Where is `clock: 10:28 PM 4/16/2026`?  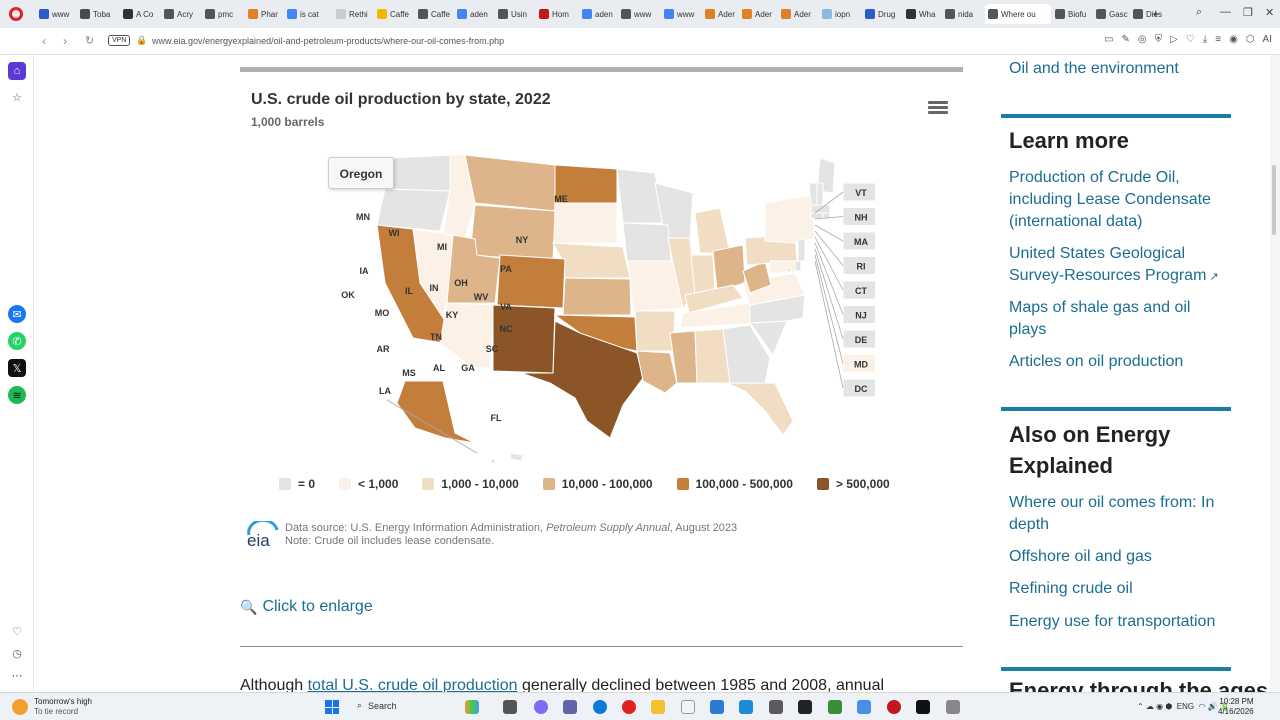 clock: 10:28 PM 4/16/2026 is located at coordinates (1236, 707).